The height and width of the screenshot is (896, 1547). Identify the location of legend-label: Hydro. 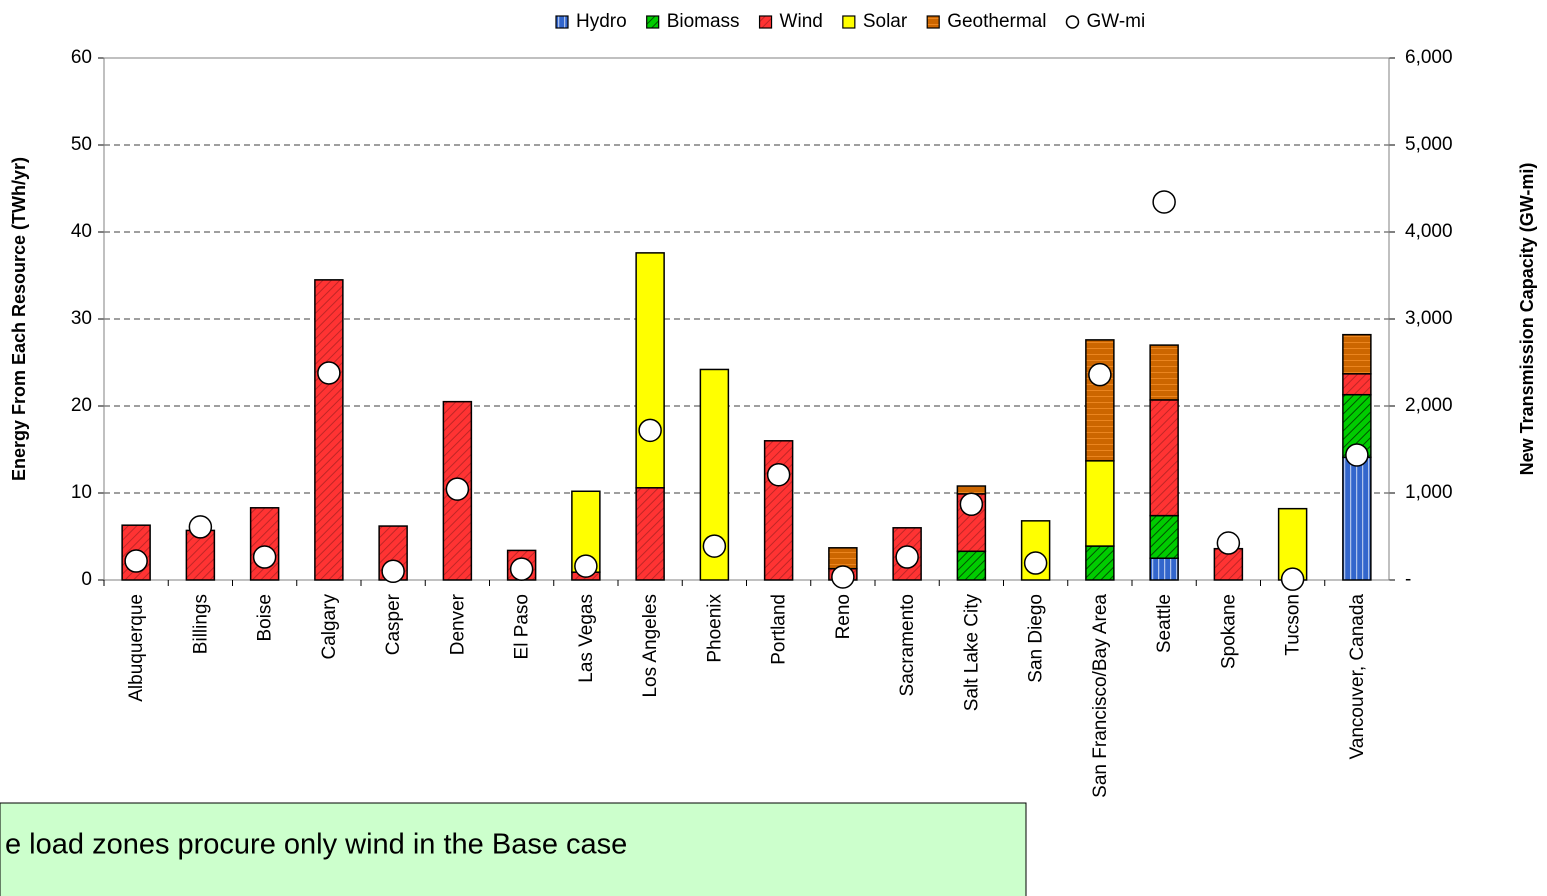
(601, 21).